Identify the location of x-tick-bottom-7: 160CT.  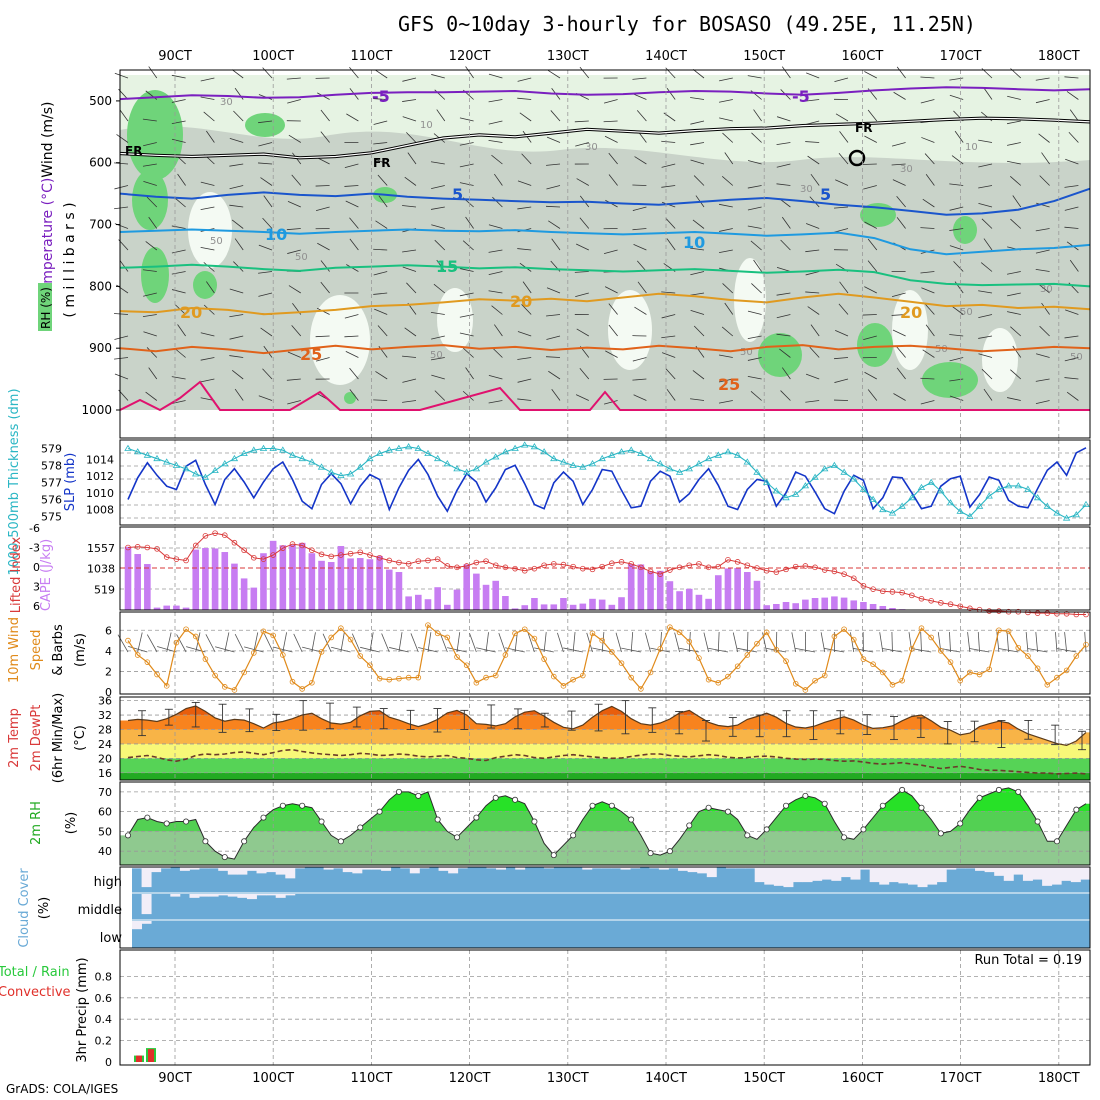
(862, 1078).